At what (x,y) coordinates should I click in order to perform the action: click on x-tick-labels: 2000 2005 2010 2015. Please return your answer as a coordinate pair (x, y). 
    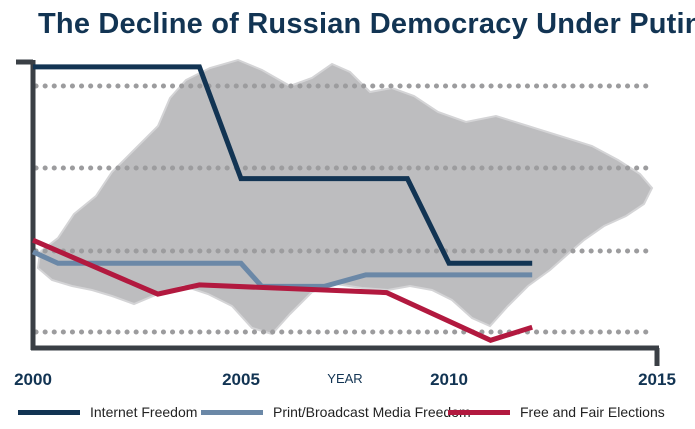
    Looking at the image, I should click on (345, 379).